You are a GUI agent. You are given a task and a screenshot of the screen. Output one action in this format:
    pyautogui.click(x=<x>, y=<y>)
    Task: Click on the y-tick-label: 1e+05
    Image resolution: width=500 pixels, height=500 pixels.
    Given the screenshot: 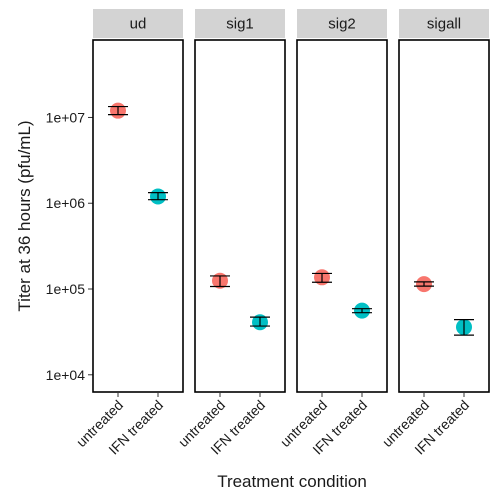 What is the action you would take?
    pyautogui.click(x=66, y=289)
    